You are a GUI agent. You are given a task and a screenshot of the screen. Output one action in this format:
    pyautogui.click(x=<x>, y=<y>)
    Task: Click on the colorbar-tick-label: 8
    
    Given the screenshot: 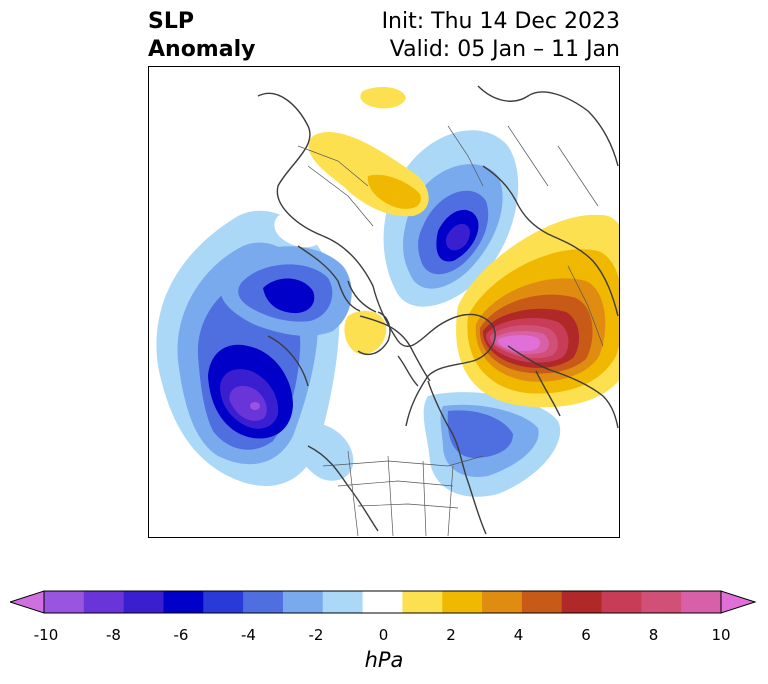 What is the action you would take?
    pyautogui.click(x=653, y=635)
    